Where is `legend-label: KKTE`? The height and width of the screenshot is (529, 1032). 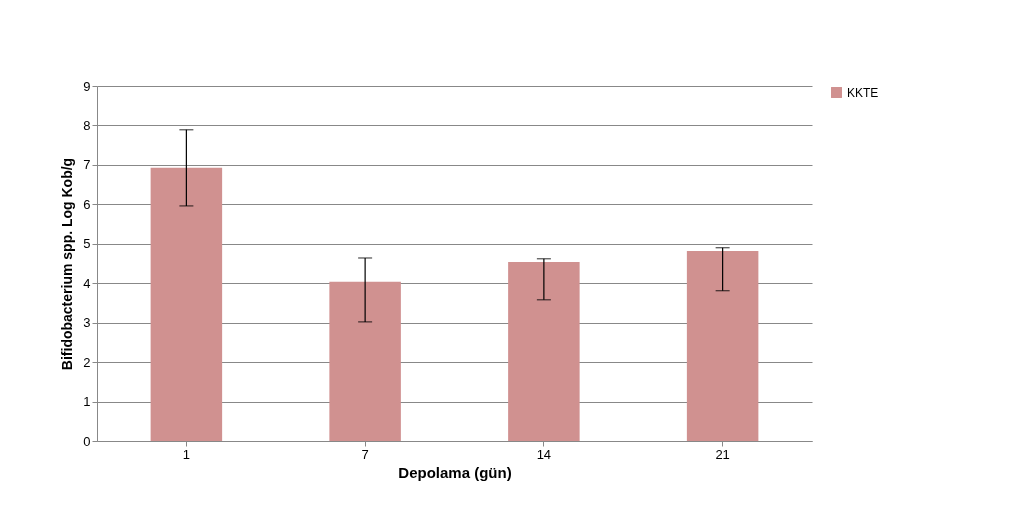 legend-label: KKTE is located at coordinates (863, 92).